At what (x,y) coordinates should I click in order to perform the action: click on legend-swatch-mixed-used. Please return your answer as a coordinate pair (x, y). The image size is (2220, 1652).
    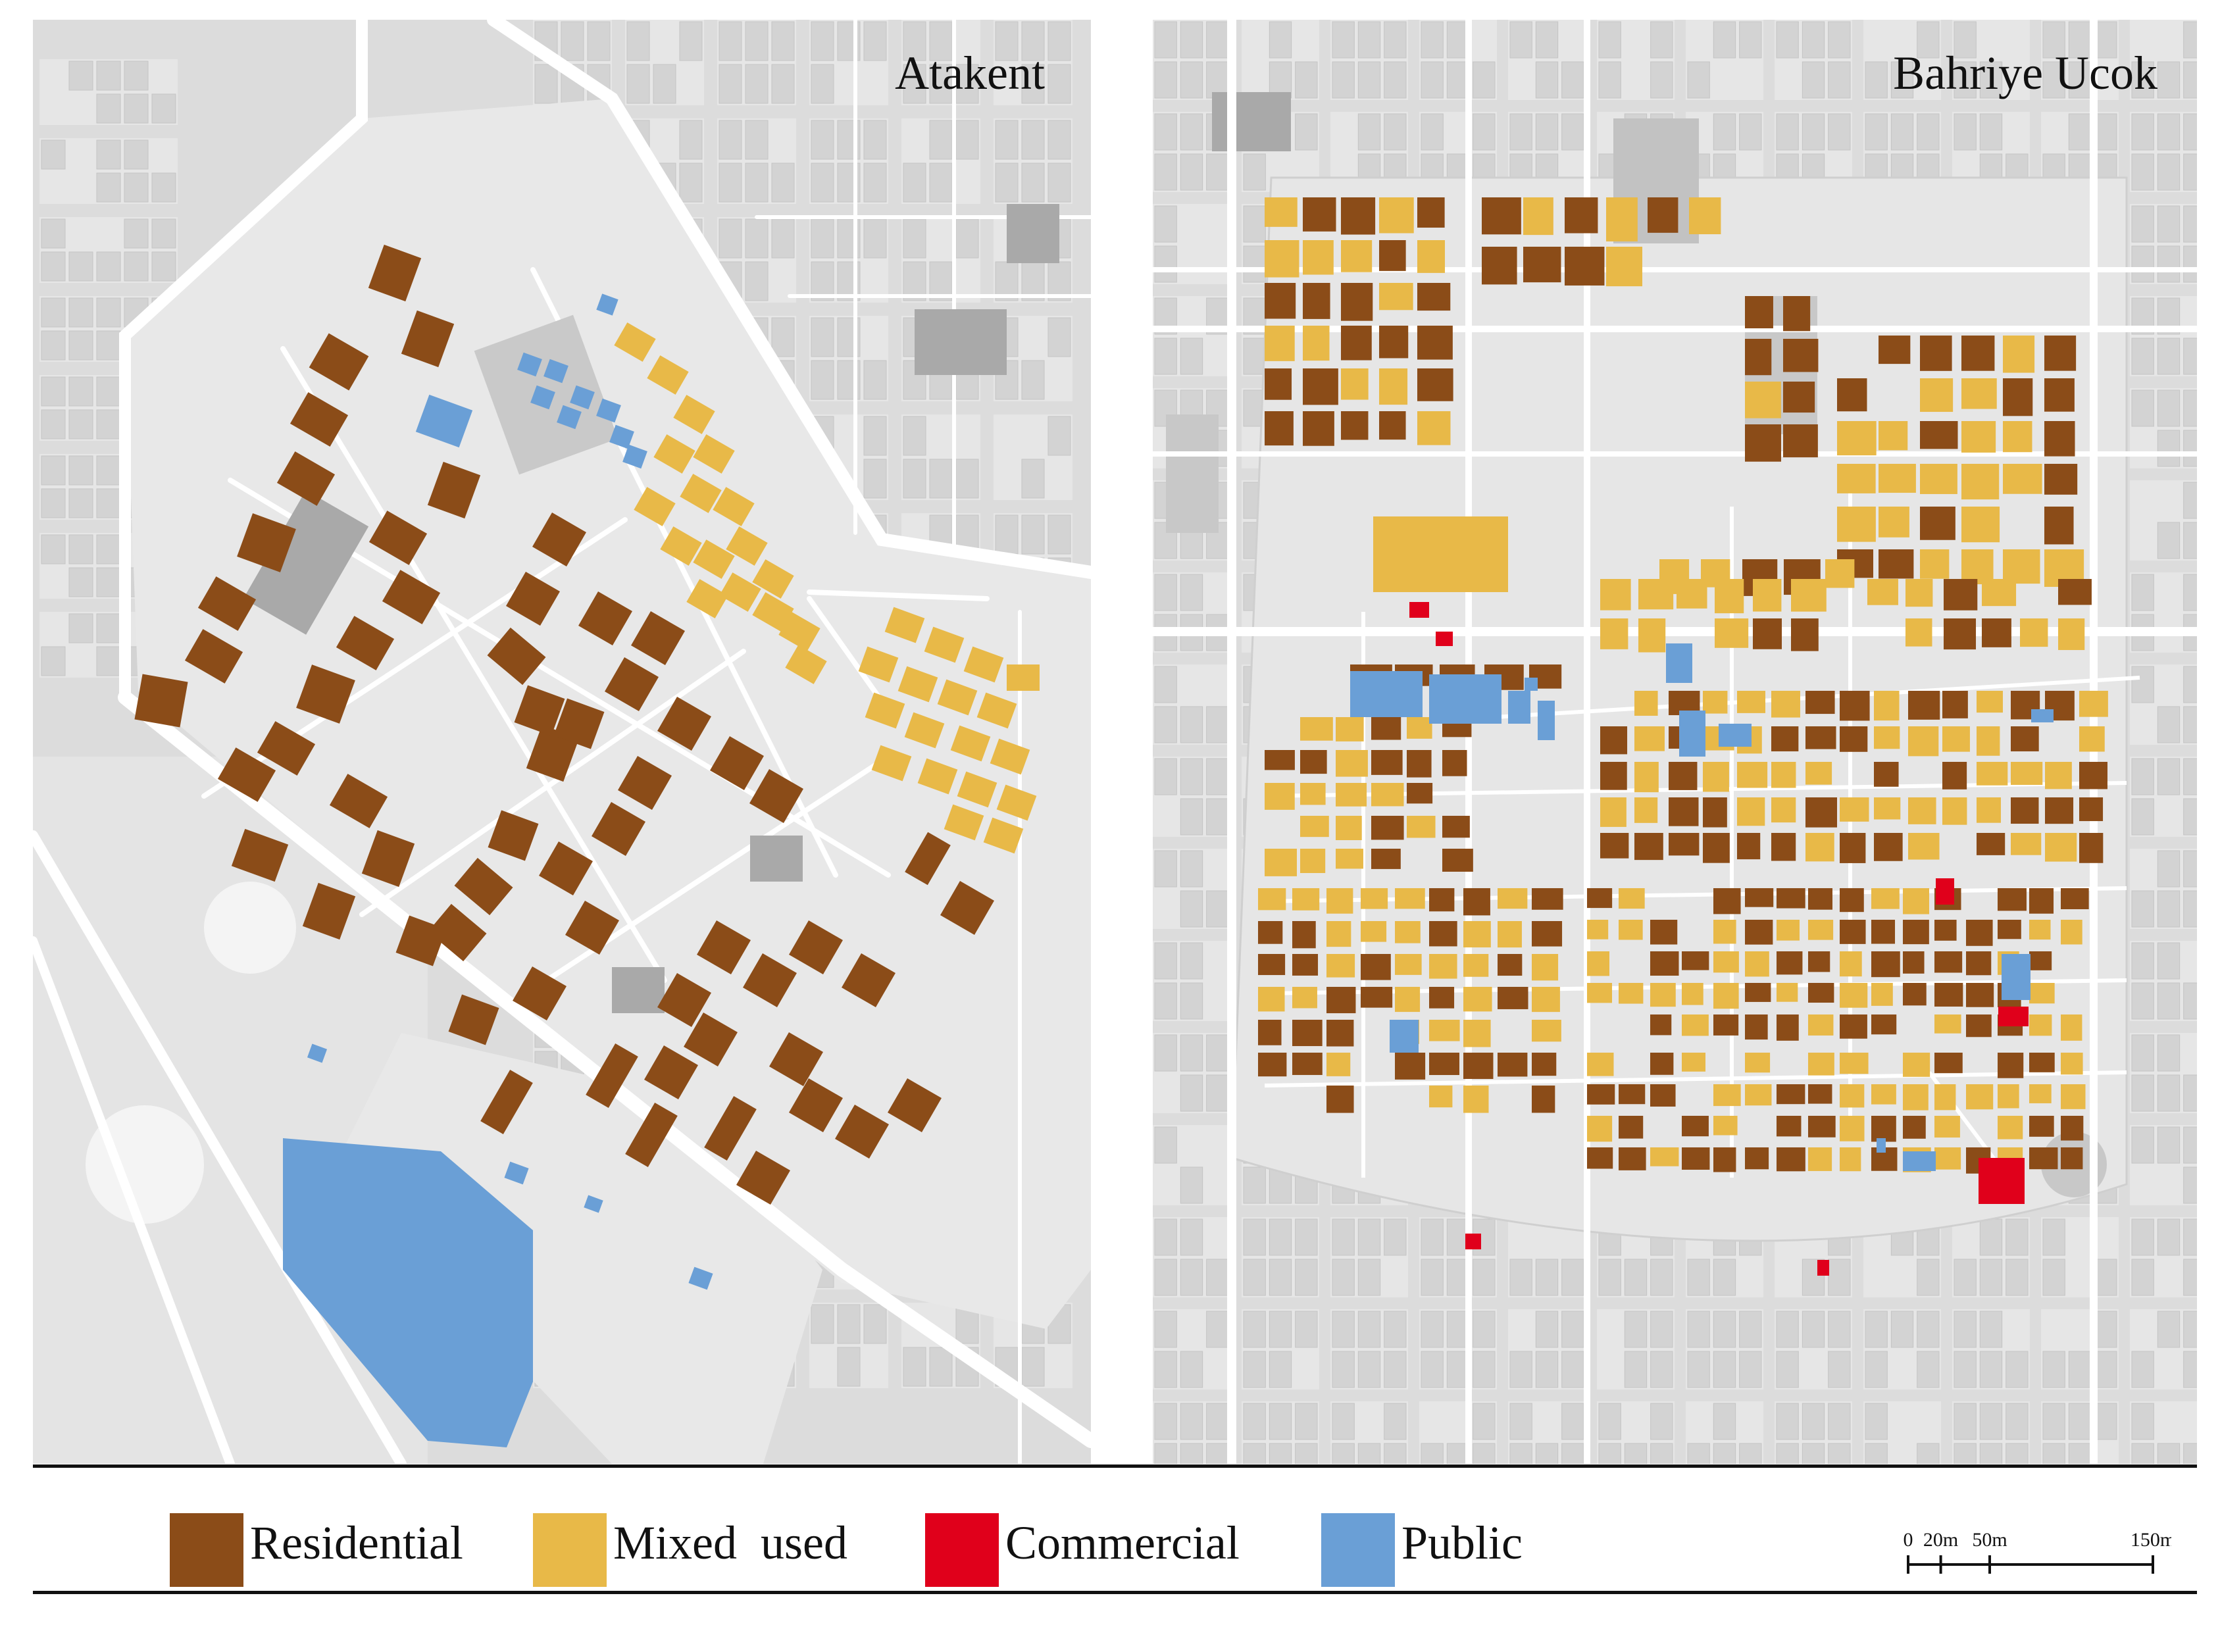
    Looking at the image, I should click on (570, 1550).